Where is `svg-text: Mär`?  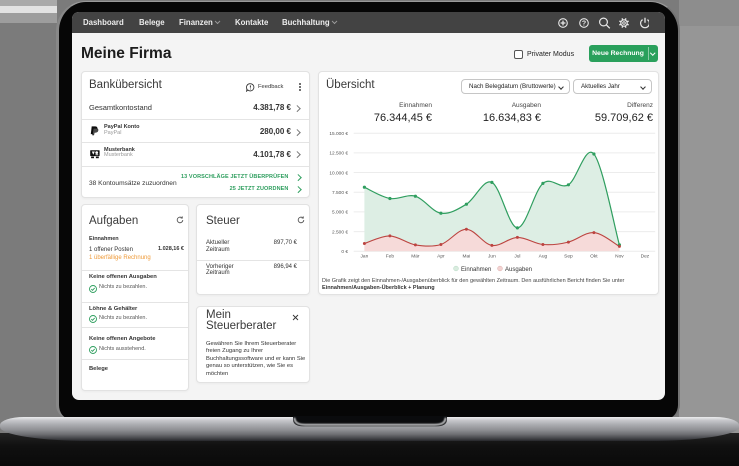 svg-text: Mär is located at coordinates (415, 257).